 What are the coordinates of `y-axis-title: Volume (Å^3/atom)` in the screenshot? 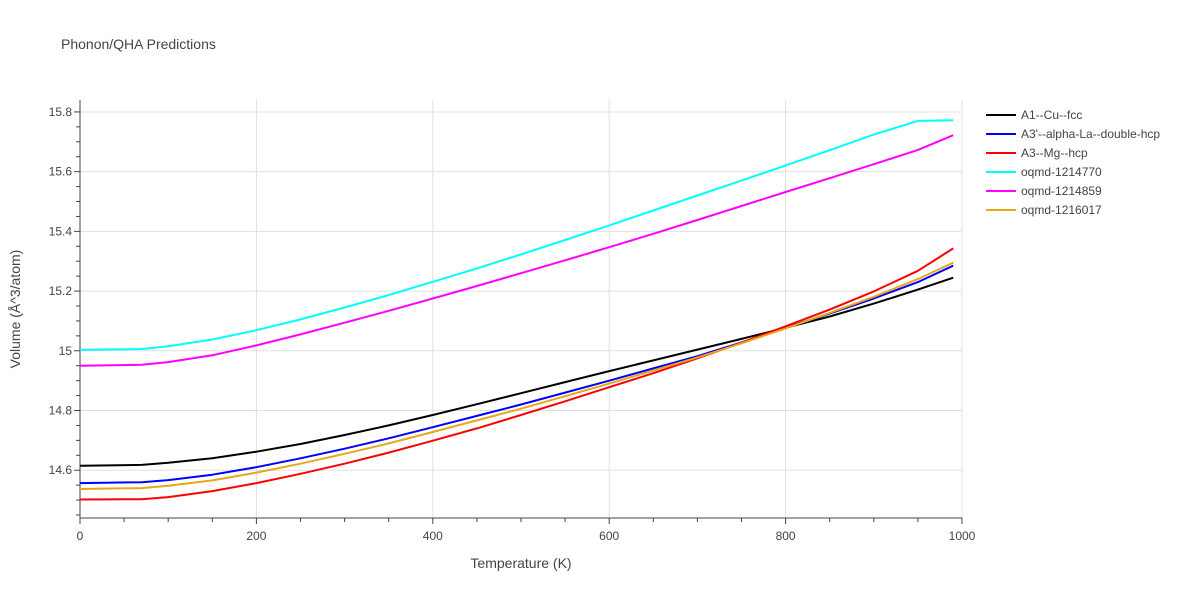 It's located at (15, 309).